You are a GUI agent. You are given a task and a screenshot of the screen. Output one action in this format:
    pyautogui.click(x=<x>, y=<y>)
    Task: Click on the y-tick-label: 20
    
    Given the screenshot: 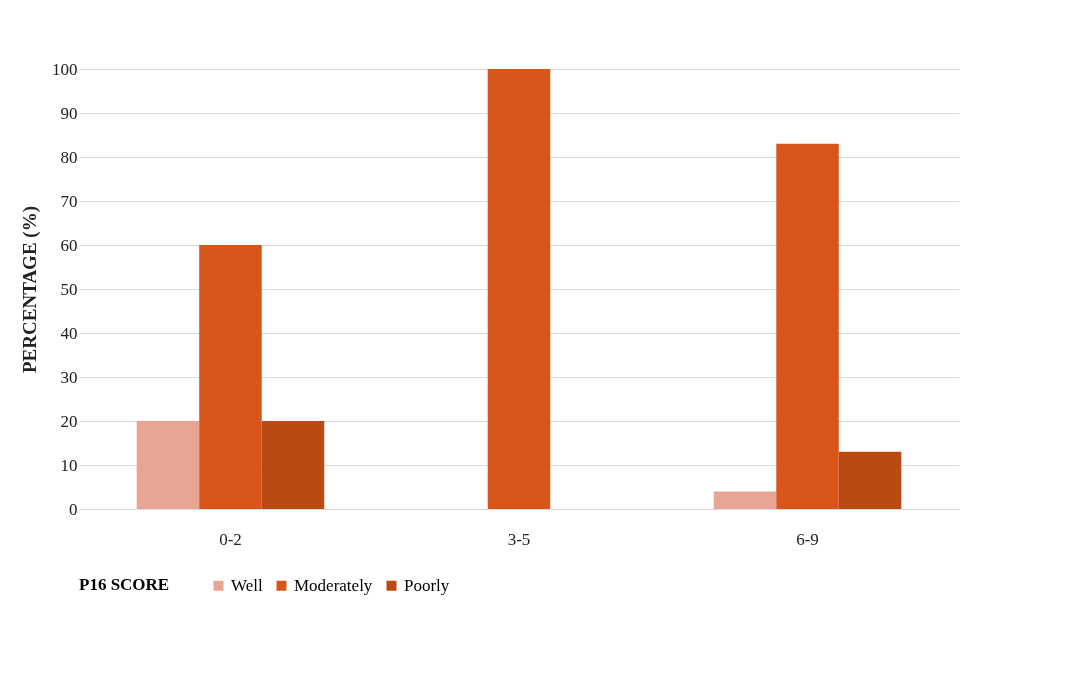 What is the action you would take?
    pyautogui.click(x=69, y=421)
    